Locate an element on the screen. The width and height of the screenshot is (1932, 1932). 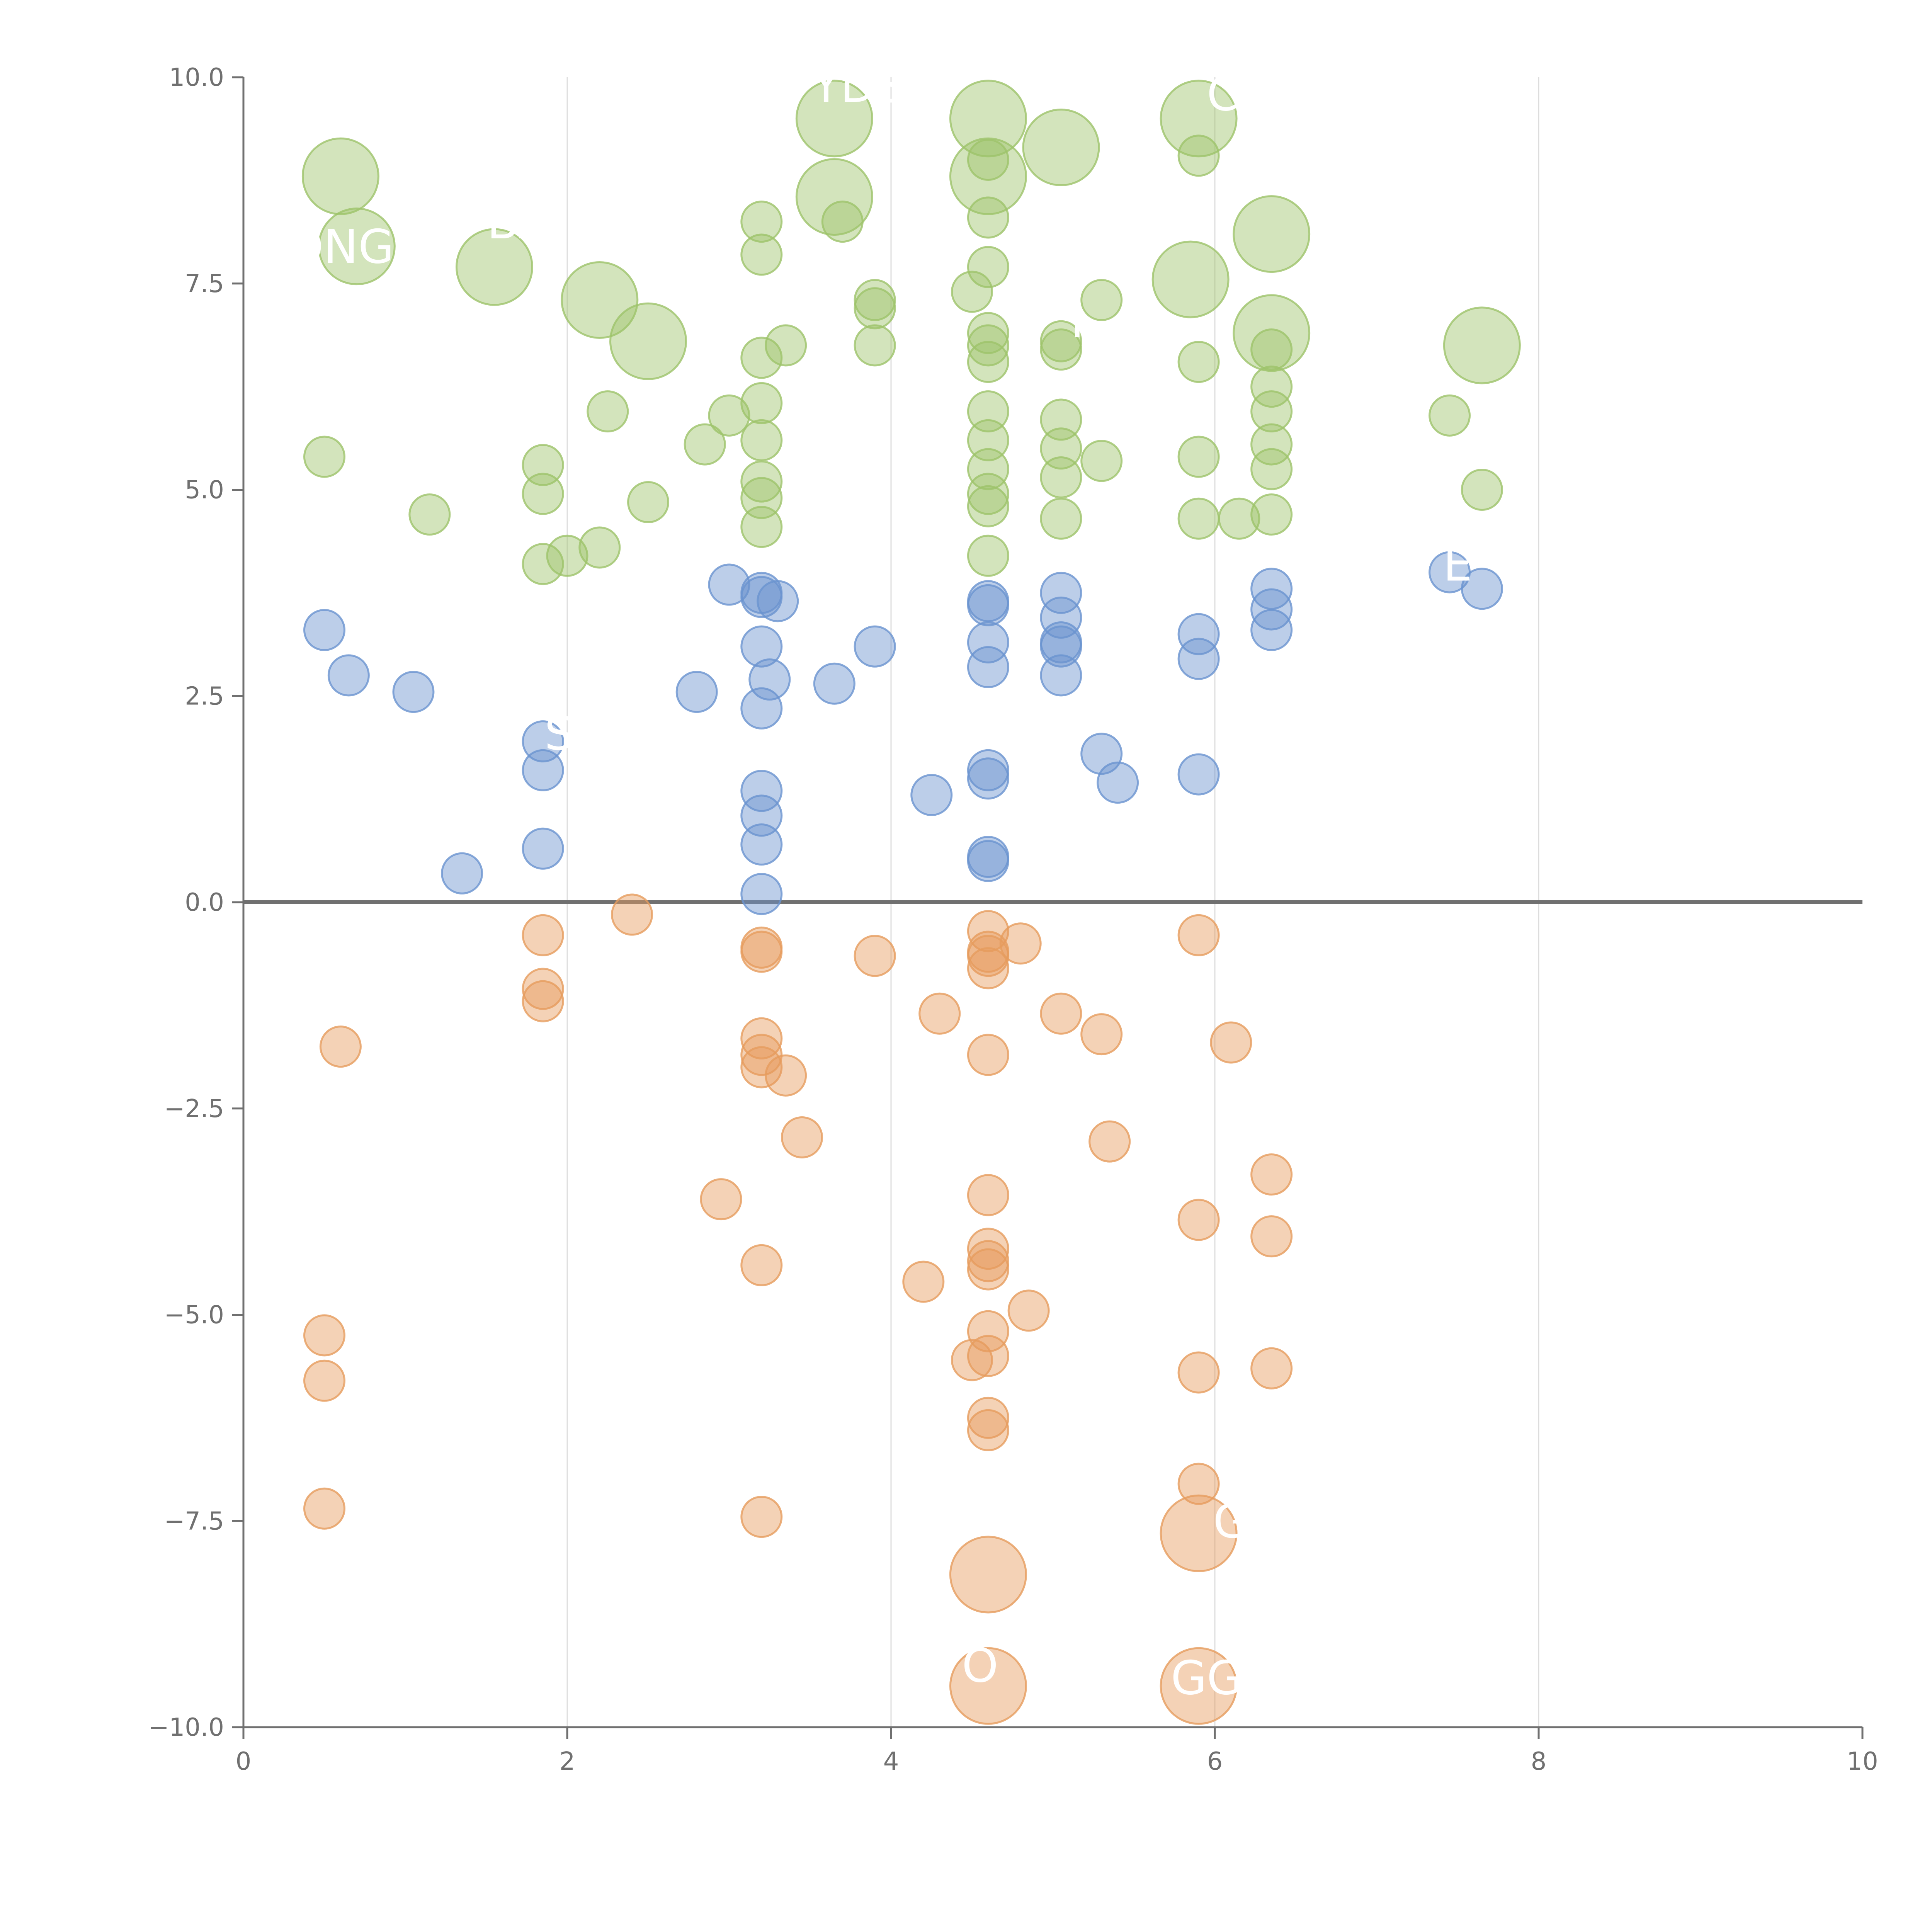
x-tick-label: 0 is located at coordinates (244, 1761).